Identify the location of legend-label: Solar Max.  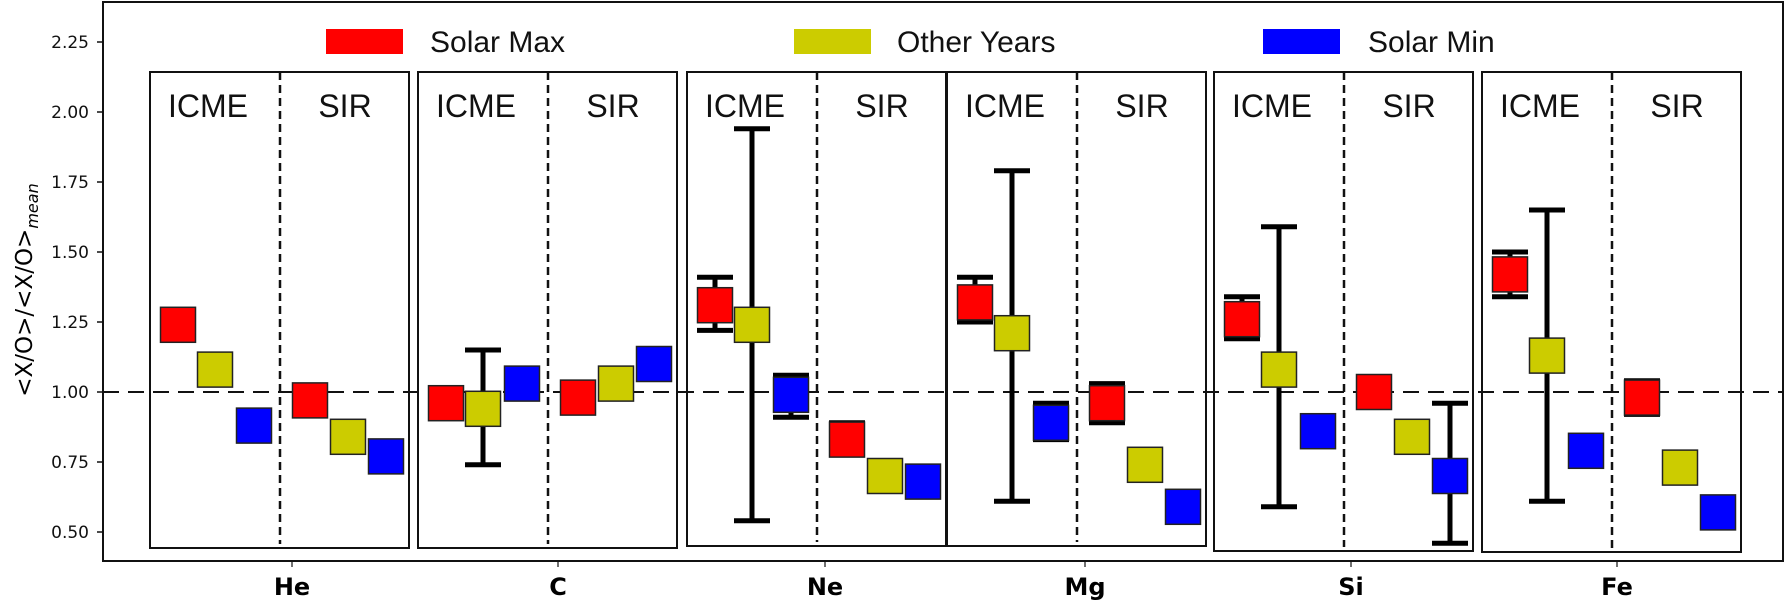
(497, 42).